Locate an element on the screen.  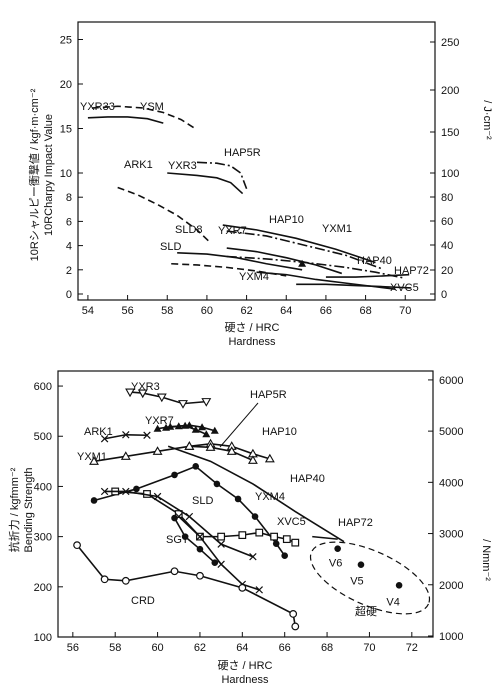
top-series-yxm1-line is located at coordinates (304, 250).